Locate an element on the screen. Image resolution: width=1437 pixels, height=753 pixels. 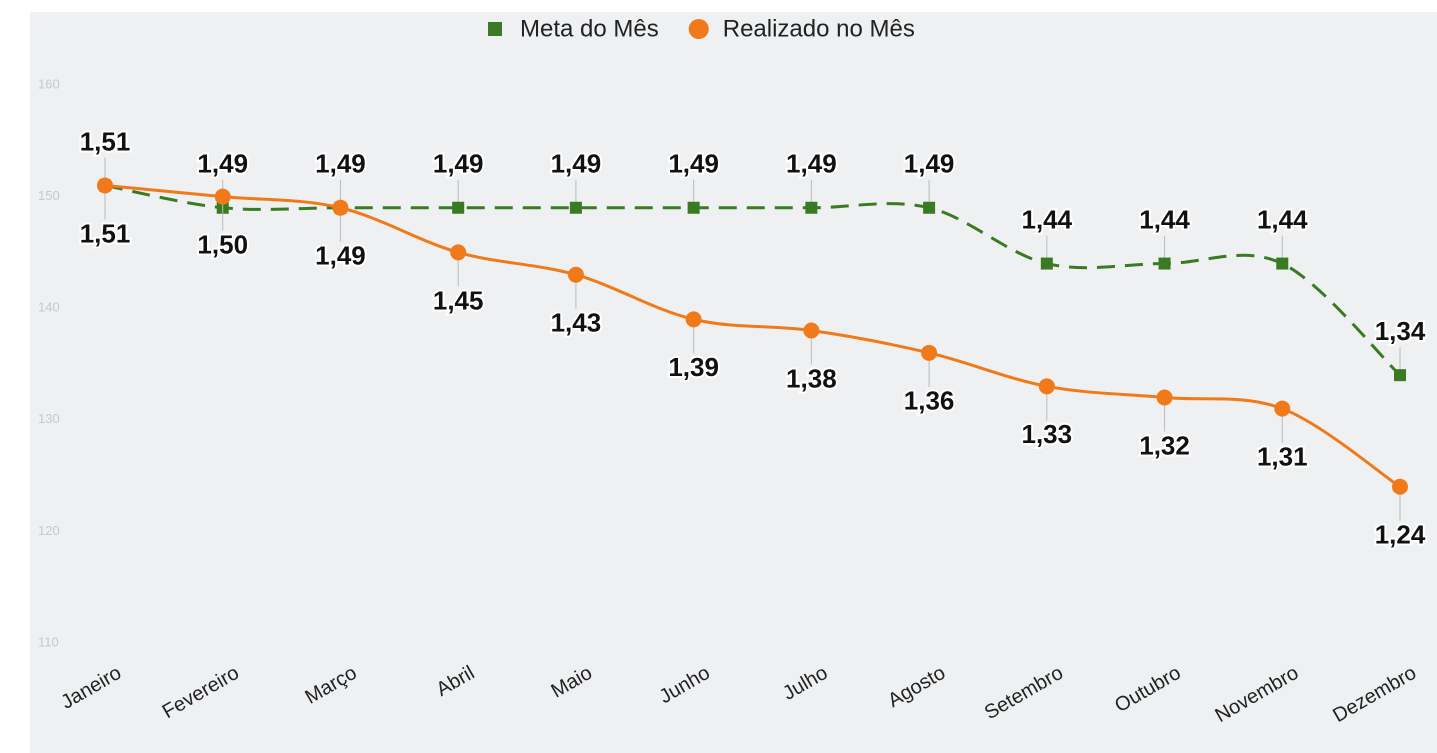
data-label: 1,38 is located at coordinates (811, 378).